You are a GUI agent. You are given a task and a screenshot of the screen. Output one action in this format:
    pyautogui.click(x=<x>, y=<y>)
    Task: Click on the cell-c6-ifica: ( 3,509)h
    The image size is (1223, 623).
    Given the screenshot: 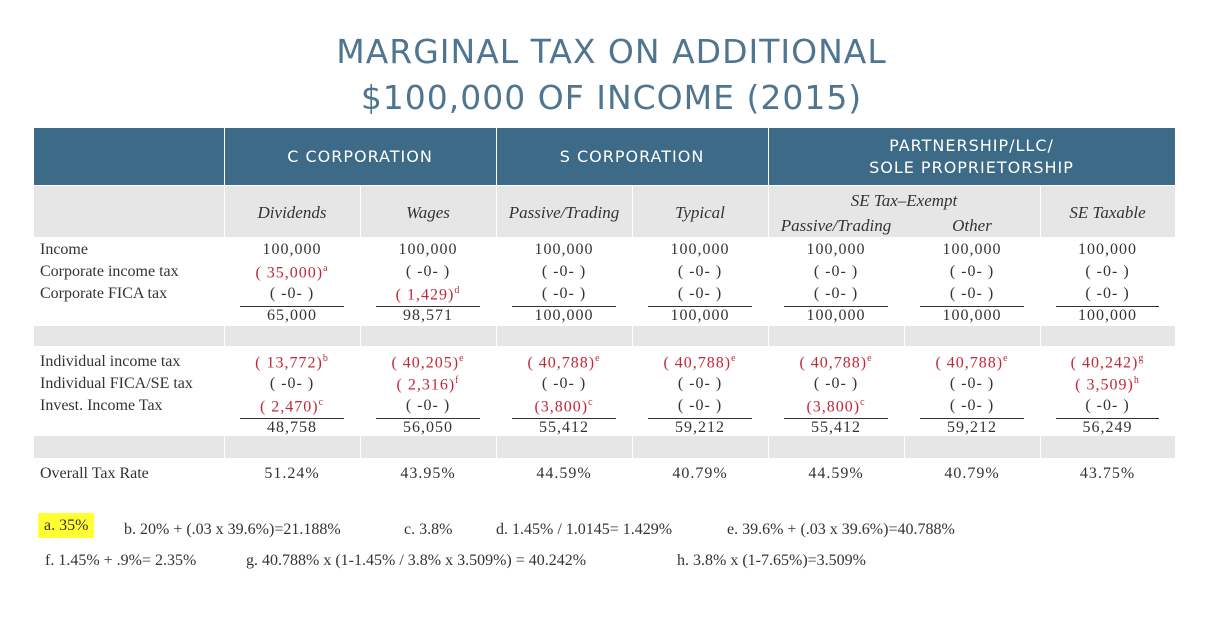 What is the action you would take?
    pyautogui.click(x=1107, y=384)
    